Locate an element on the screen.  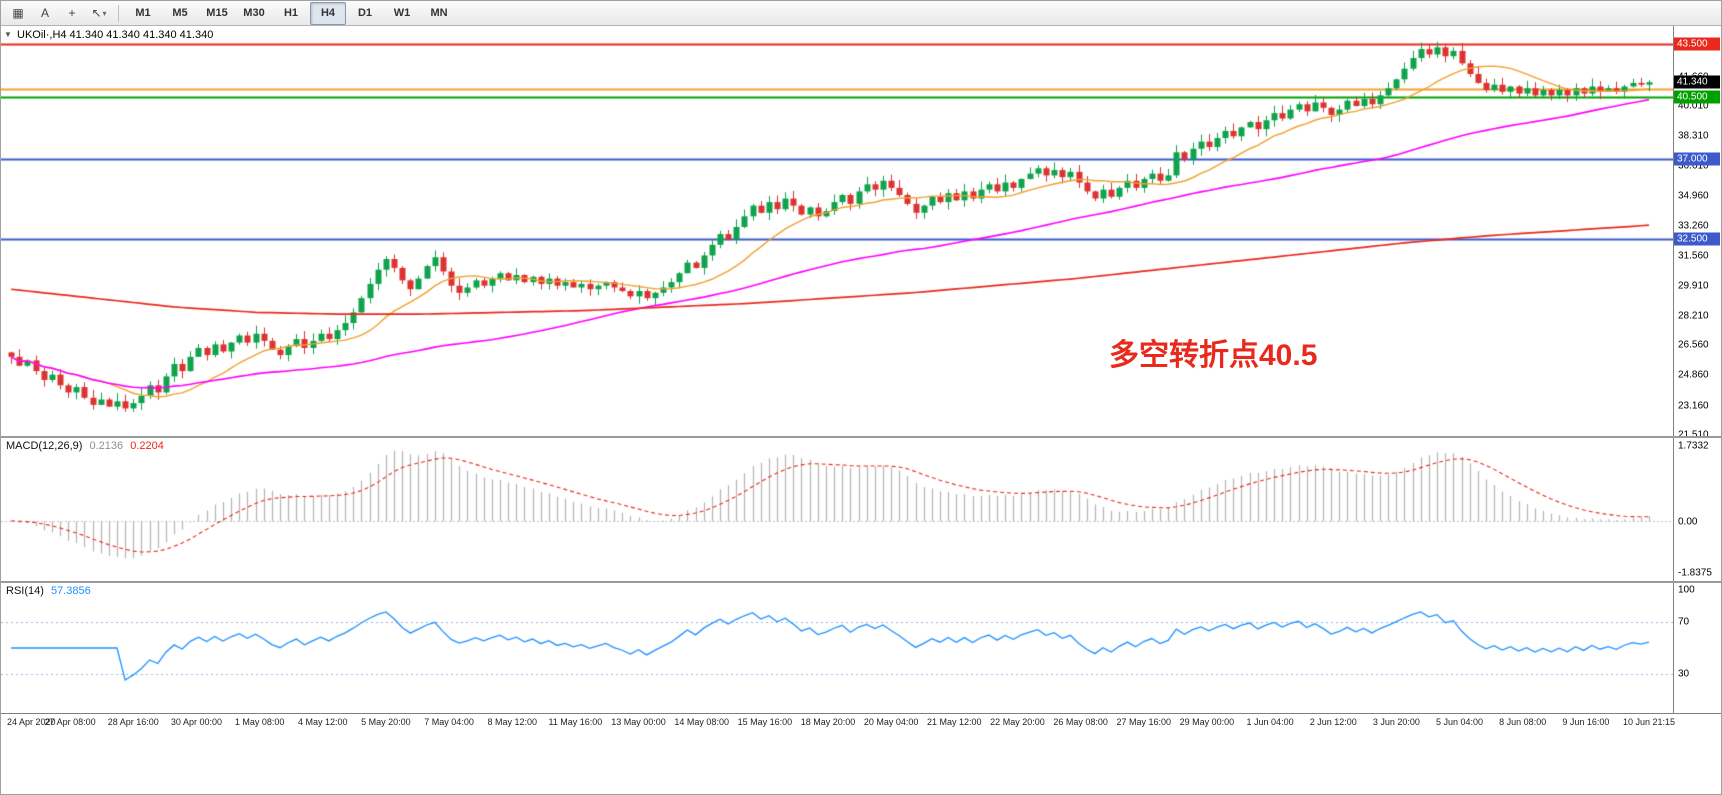
price-badge: 37.000 is located at coordinates (1697, 159).